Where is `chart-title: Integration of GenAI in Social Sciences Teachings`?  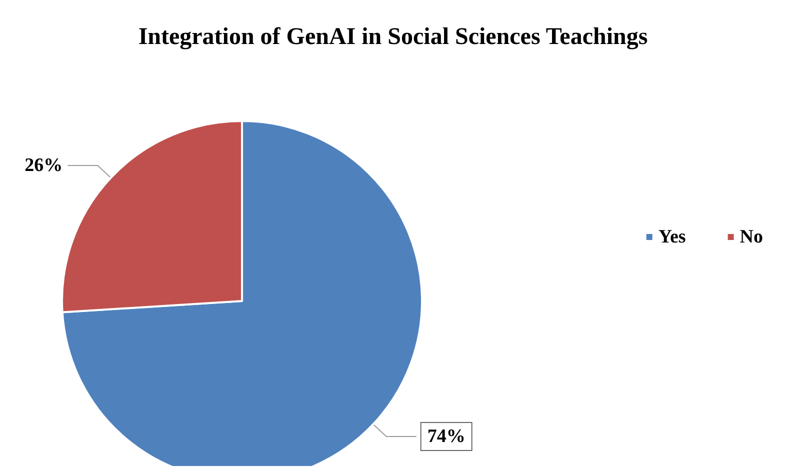
chart-title: Integration of GenAI in Social Sciences Teachings is located at coordinates (393, 37).